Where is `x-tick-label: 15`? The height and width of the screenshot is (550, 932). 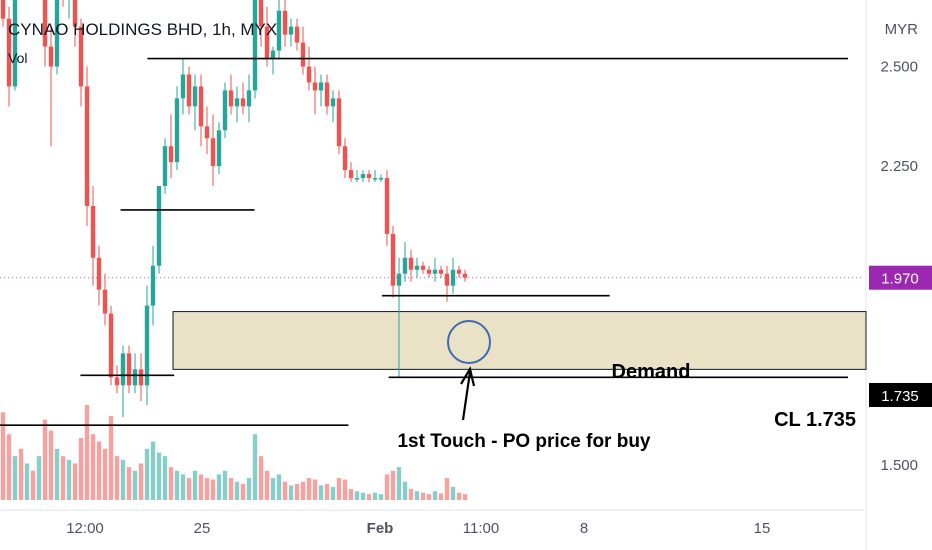 x-tick-label: 15 is located at coordinates (762, 528).